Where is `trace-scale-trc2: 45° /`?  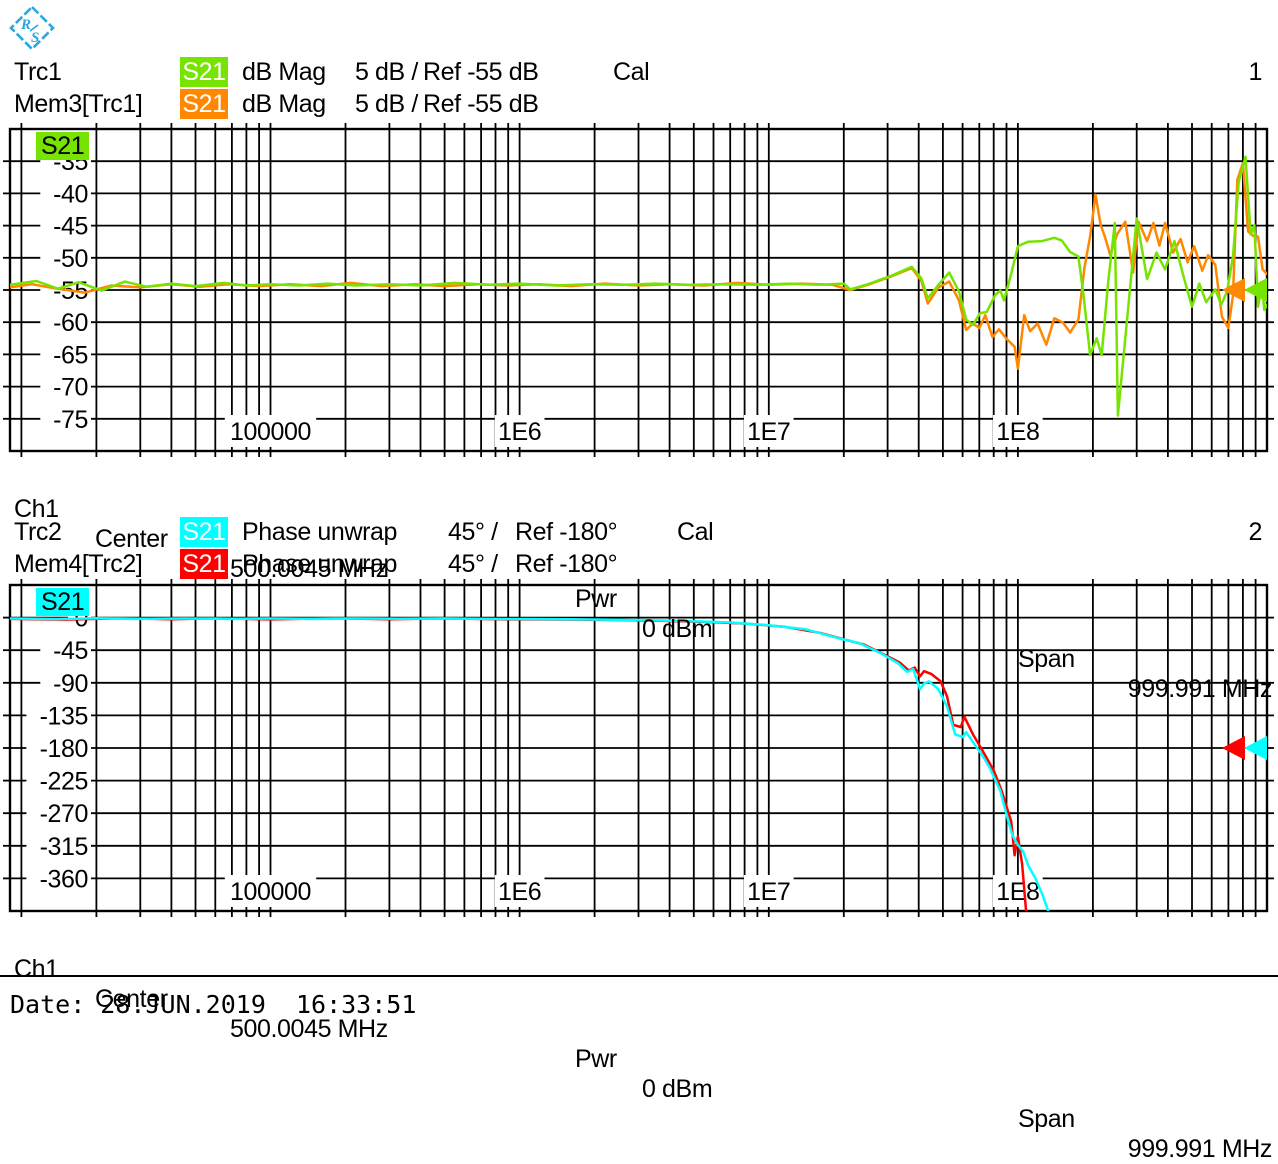 trace-scale-trc2: 45° / is located at coordinates (473, 532).